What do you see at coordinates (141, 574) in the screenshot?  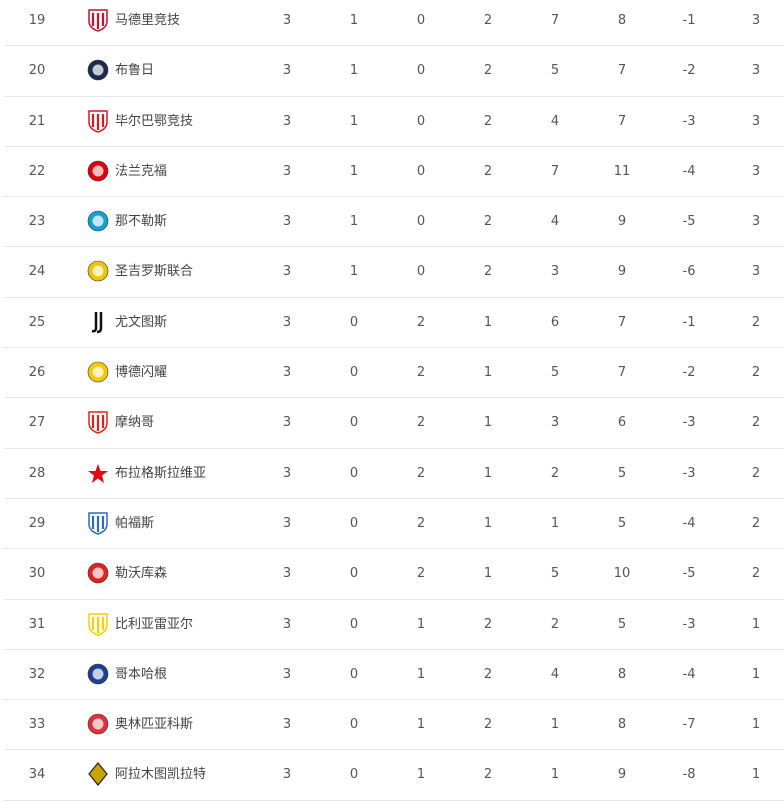 I see `team-name: 勒沃库森` at bounding box center [141, 574].